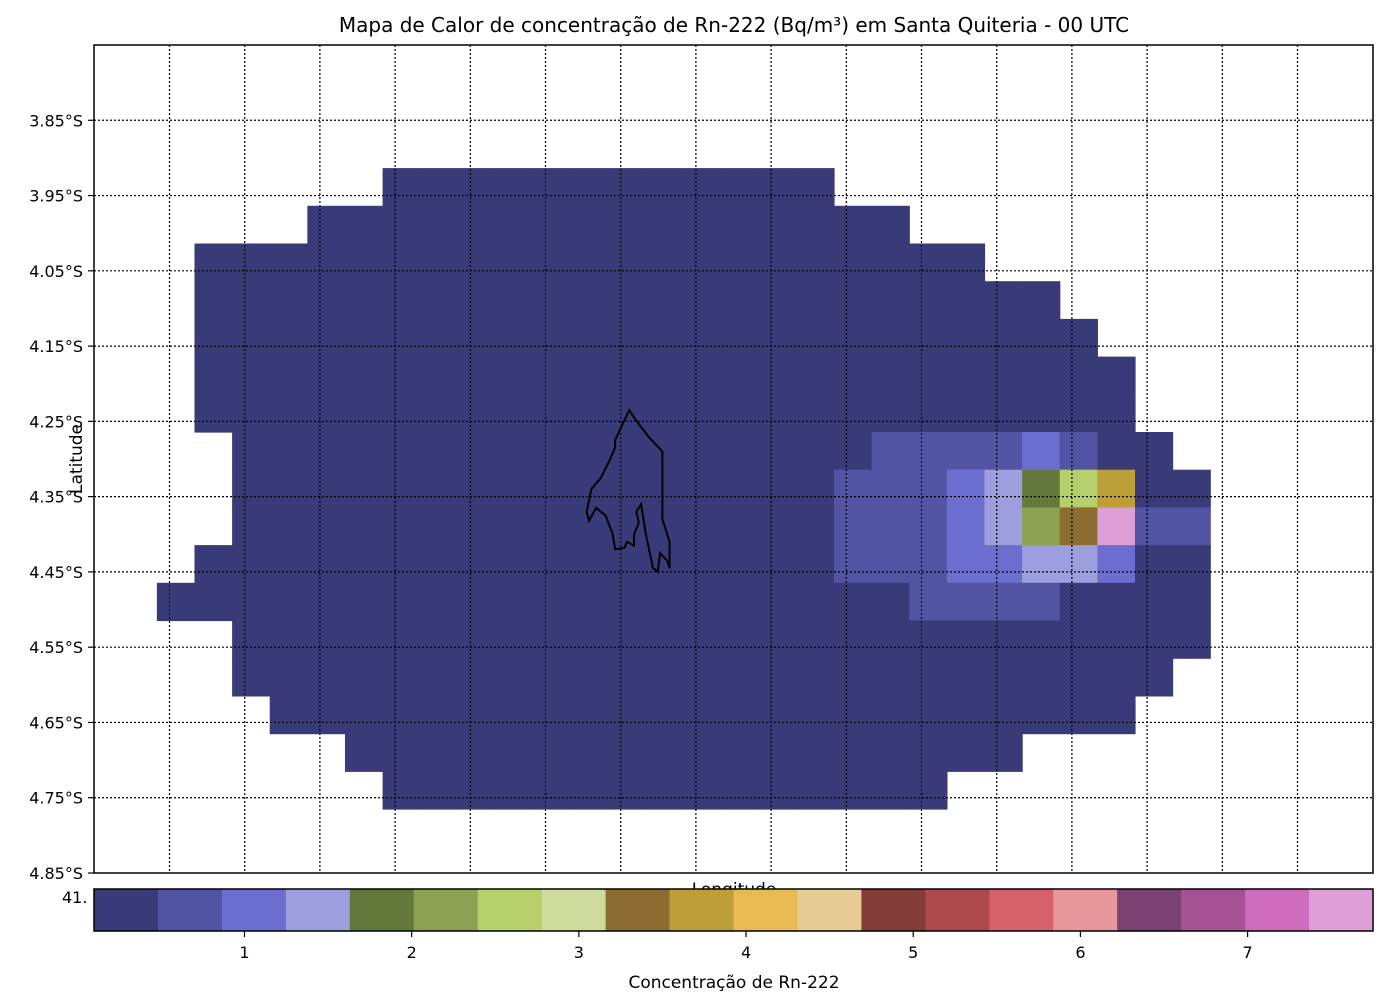 The image size is (1387, 1006). I want to click on municipality-outline, so click(628, 491).